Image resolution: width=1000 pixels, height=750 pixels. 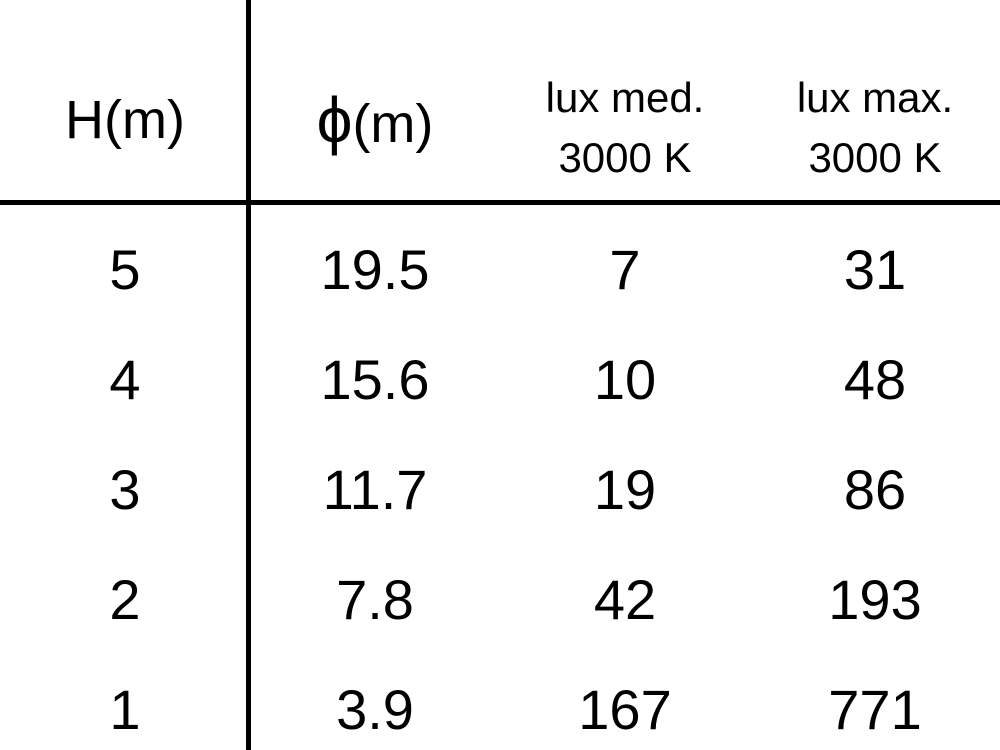 What do you see at coordinates (875, 128) in the screenshot?
I see `header-lux-max: lux max. 3000 K` at bounding box center [875, 128].